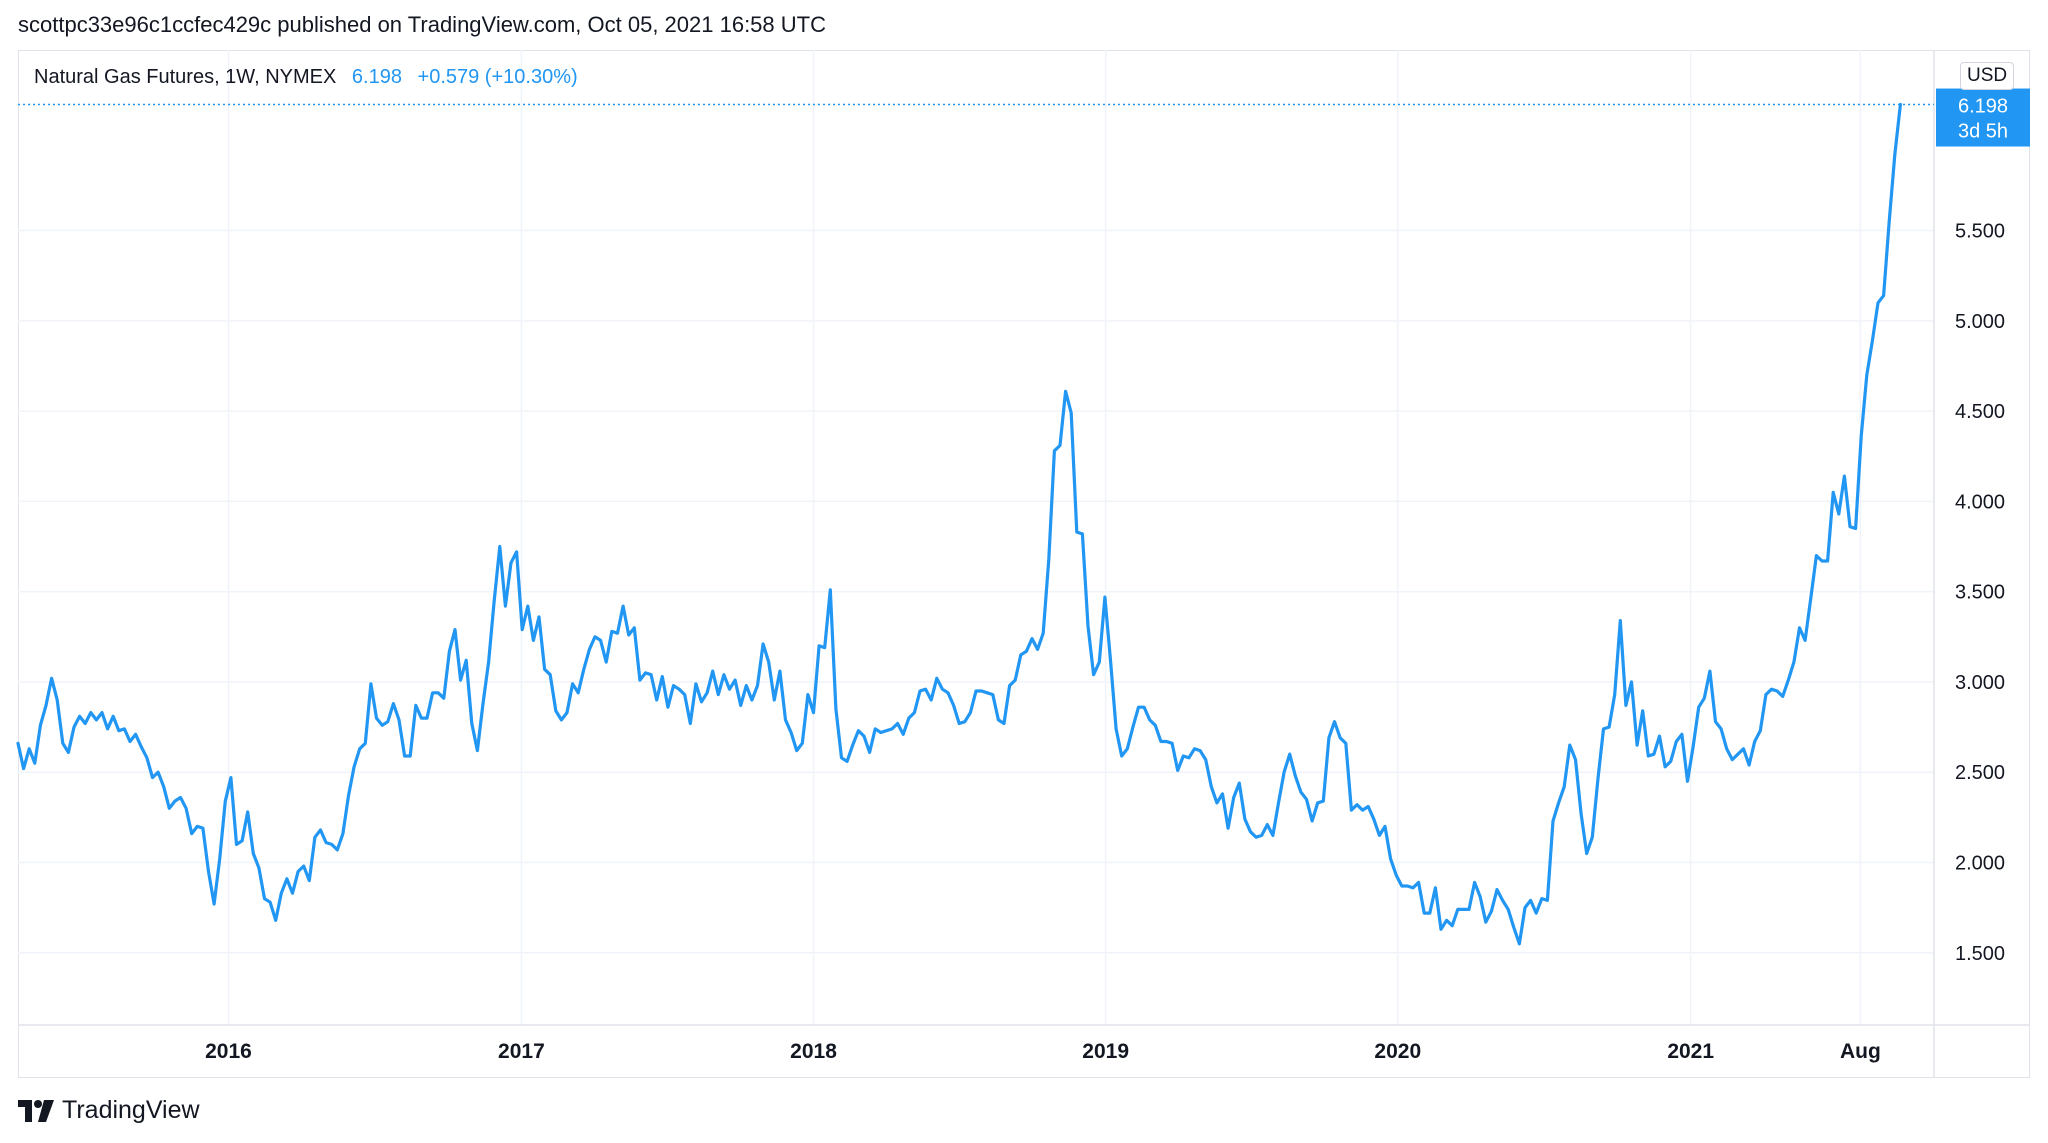 This screenshot has height=1143, width=2048. I want to click on last-price-badge-value: 6.198, so click(1983, 107).